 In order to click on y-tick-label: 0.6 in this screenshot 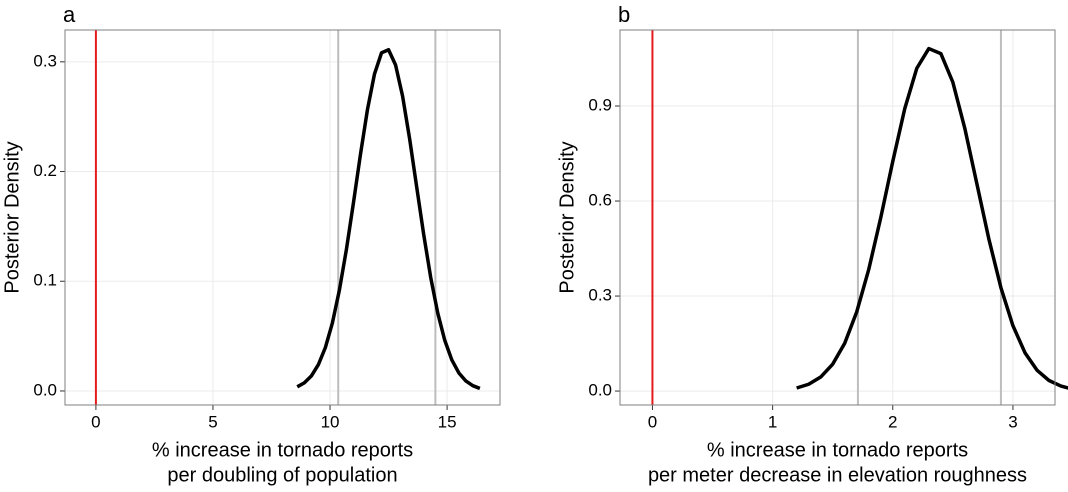, I will do `click(600, 200)`.